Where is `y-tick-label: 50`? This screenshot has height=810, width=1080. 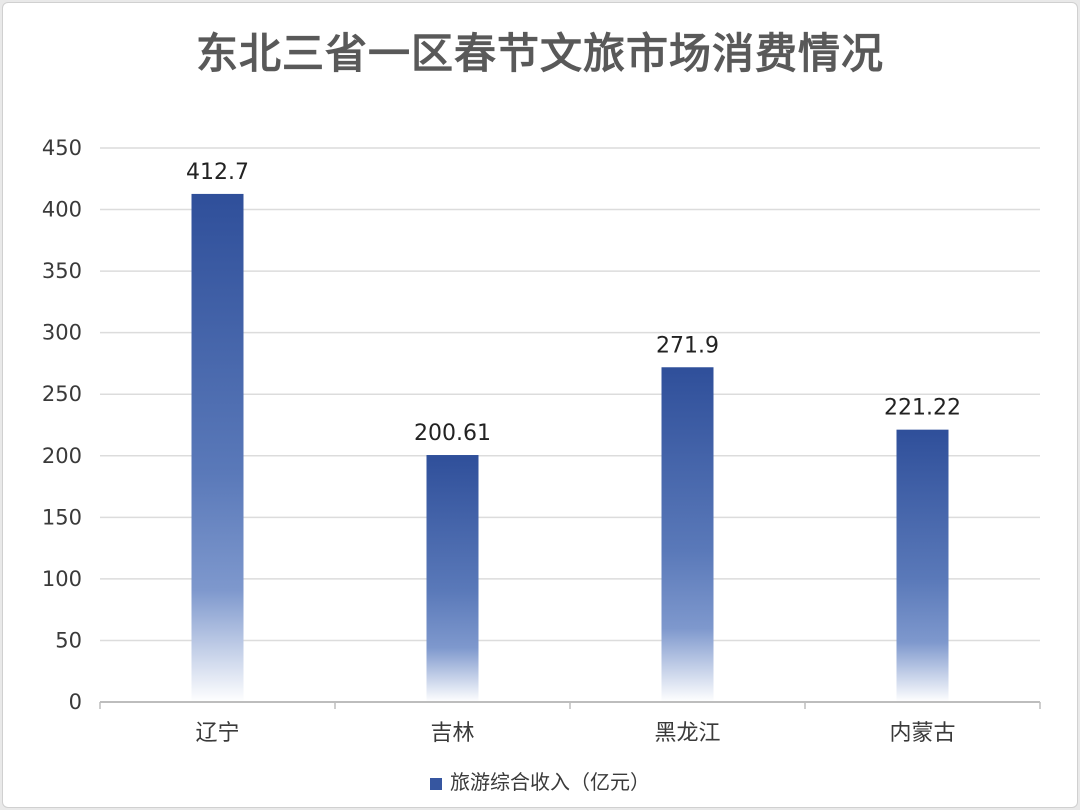
y-tick-label: 50 is located at coordinates (68, 640).